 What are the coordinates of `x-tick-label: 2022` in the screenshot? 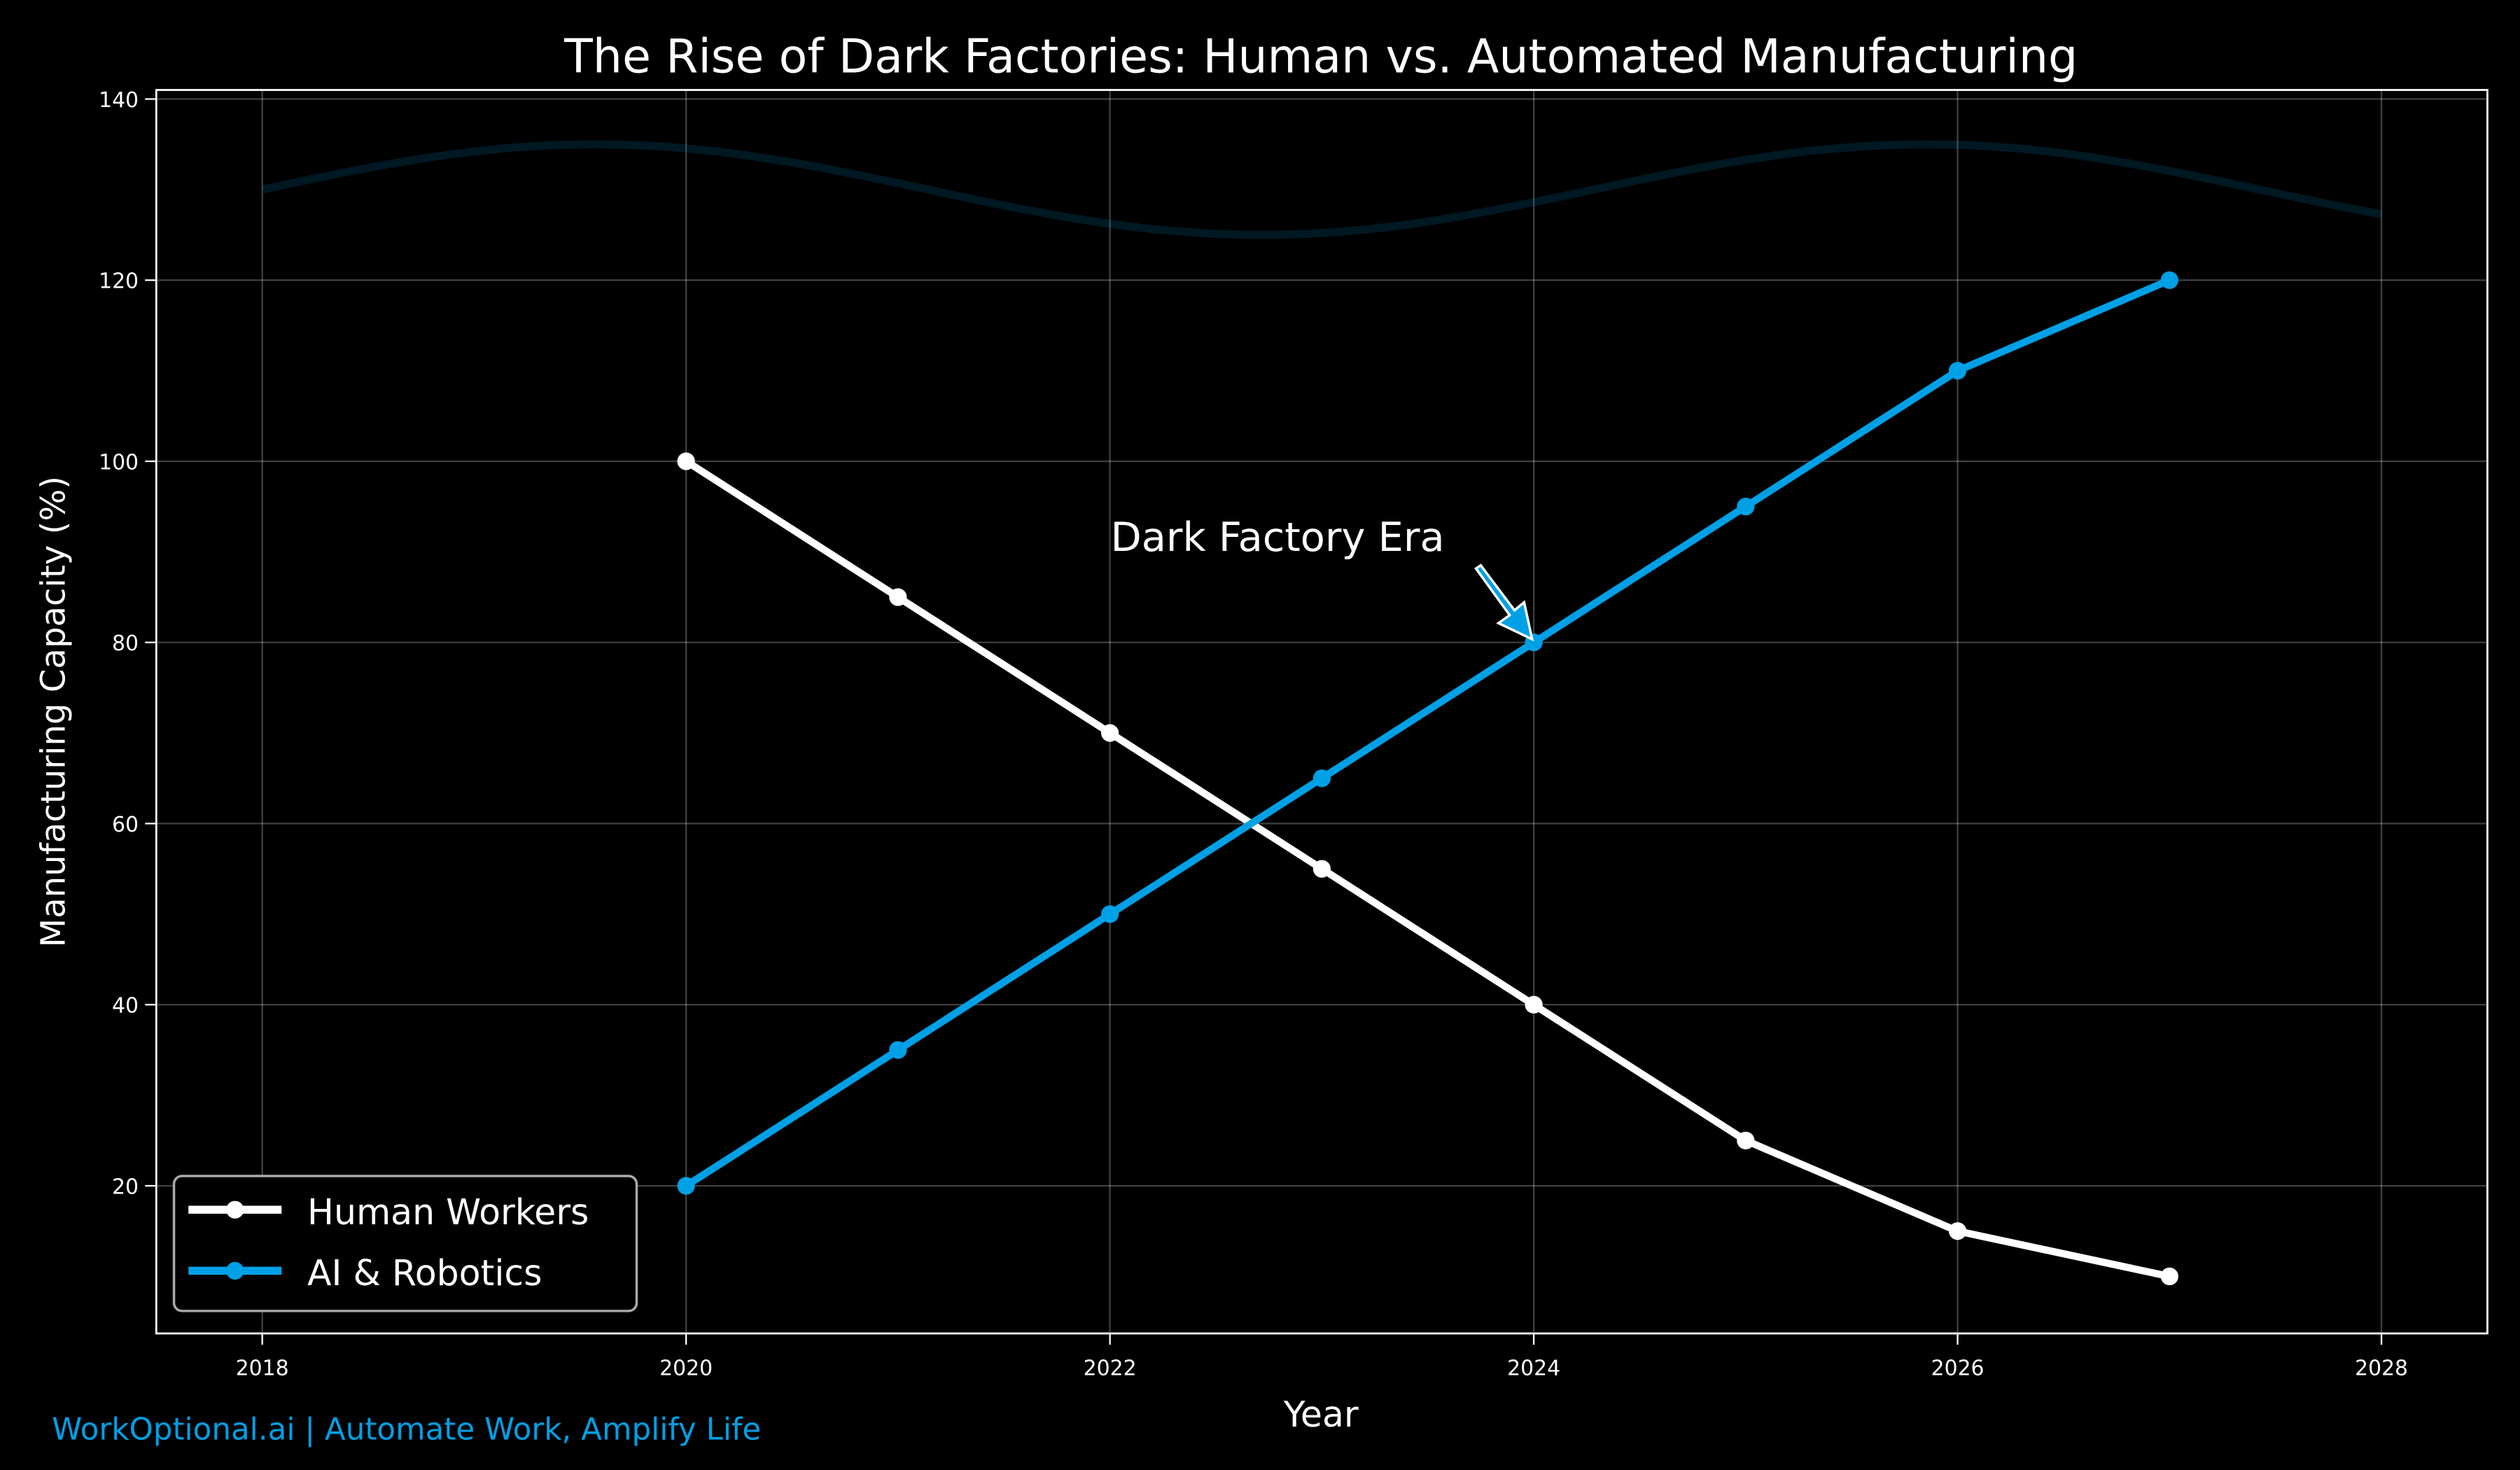 It's located at (1110, 1369).